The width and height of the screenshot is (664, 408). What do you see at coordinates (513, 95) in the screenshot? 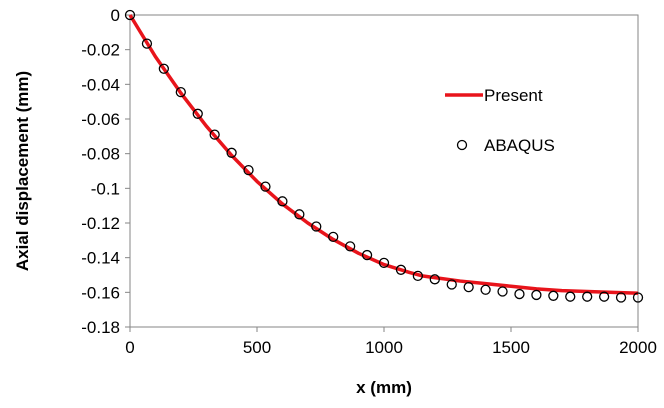
I see `legend-label-present: Present` at bounding box center [513, 95].